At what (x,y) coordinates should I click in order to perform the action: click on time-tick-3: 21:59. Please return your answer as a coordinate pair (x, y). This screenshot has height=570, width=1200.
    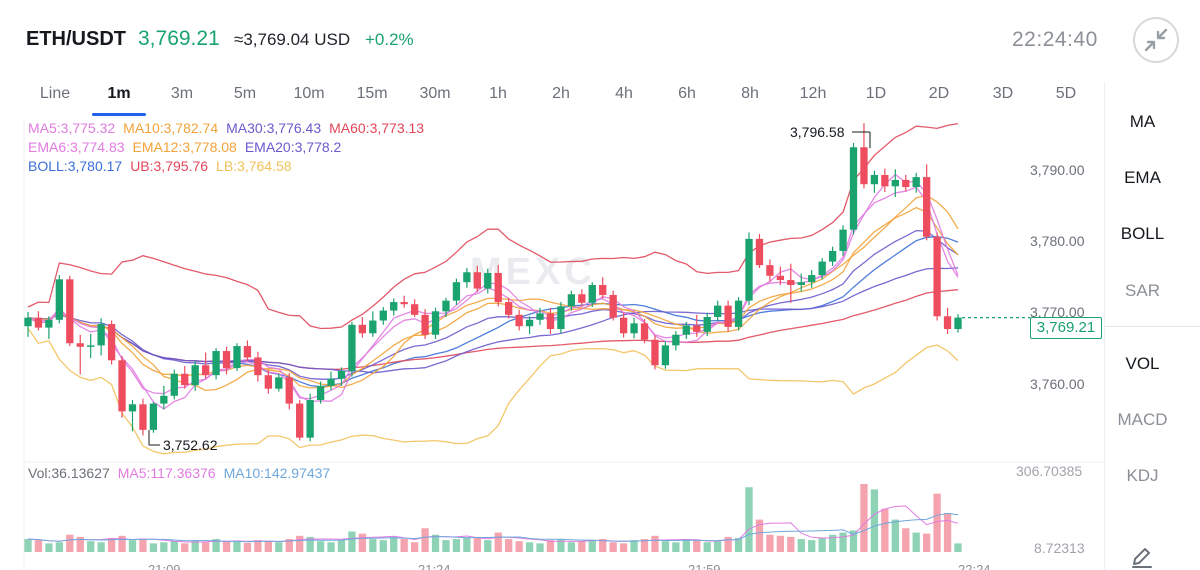
    Looking at the image, I should click on (704, 566).